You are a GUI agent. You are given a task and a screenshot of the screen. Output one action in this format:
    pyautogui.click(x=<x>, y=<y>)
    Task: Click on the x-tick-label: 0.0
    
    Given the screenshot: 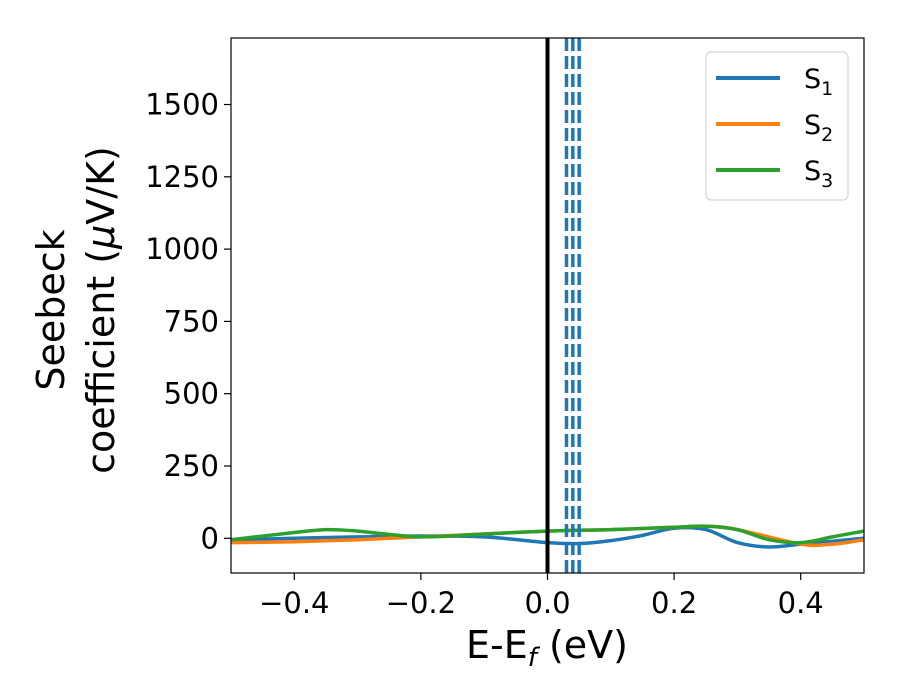 What is the action you would take?
    pyautogui.click(x=547, y=603)
    